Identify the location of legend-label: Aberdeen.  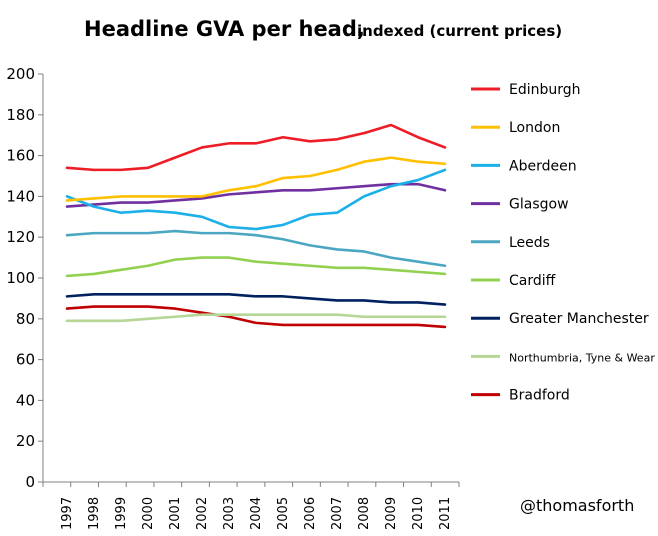
(543, 166).